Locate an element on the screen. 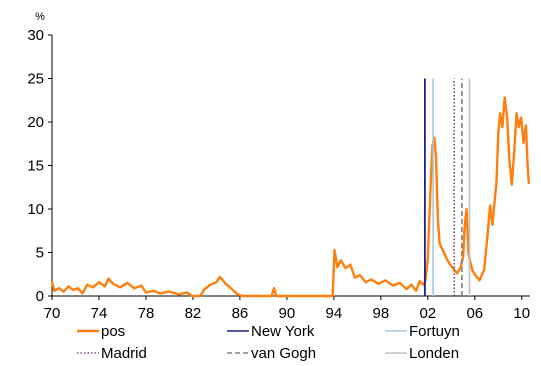  y-tick-label: 15 is located at coordinates (35, 166).